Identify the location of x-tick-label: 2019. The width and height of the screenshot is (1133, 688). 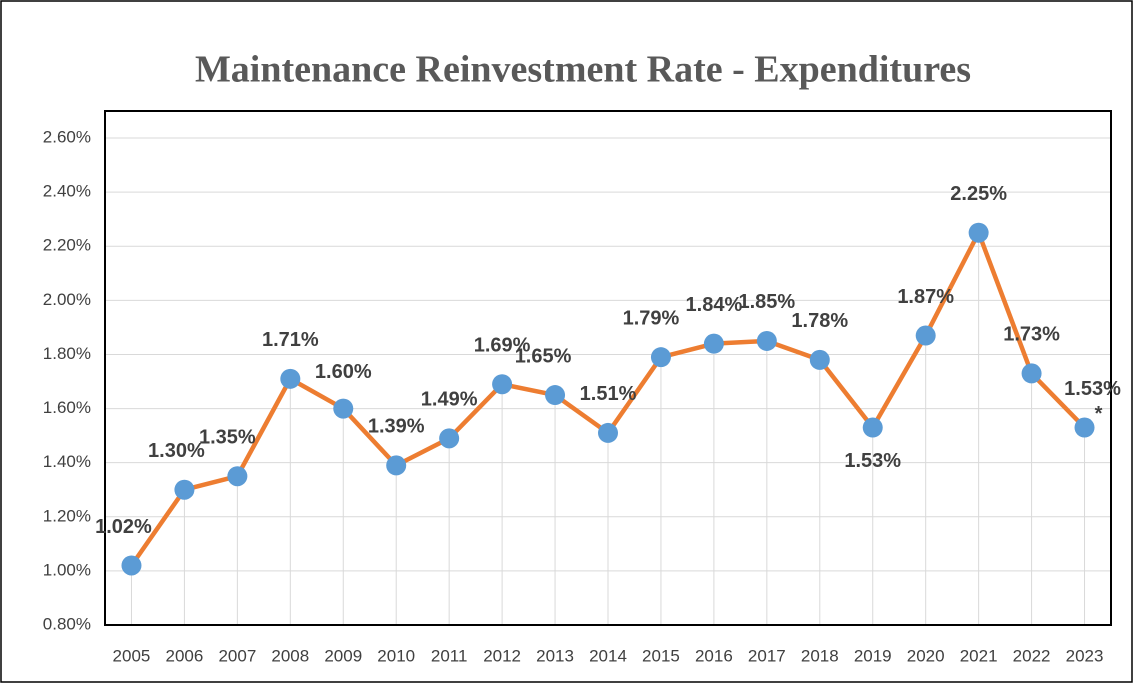
(873, 655).